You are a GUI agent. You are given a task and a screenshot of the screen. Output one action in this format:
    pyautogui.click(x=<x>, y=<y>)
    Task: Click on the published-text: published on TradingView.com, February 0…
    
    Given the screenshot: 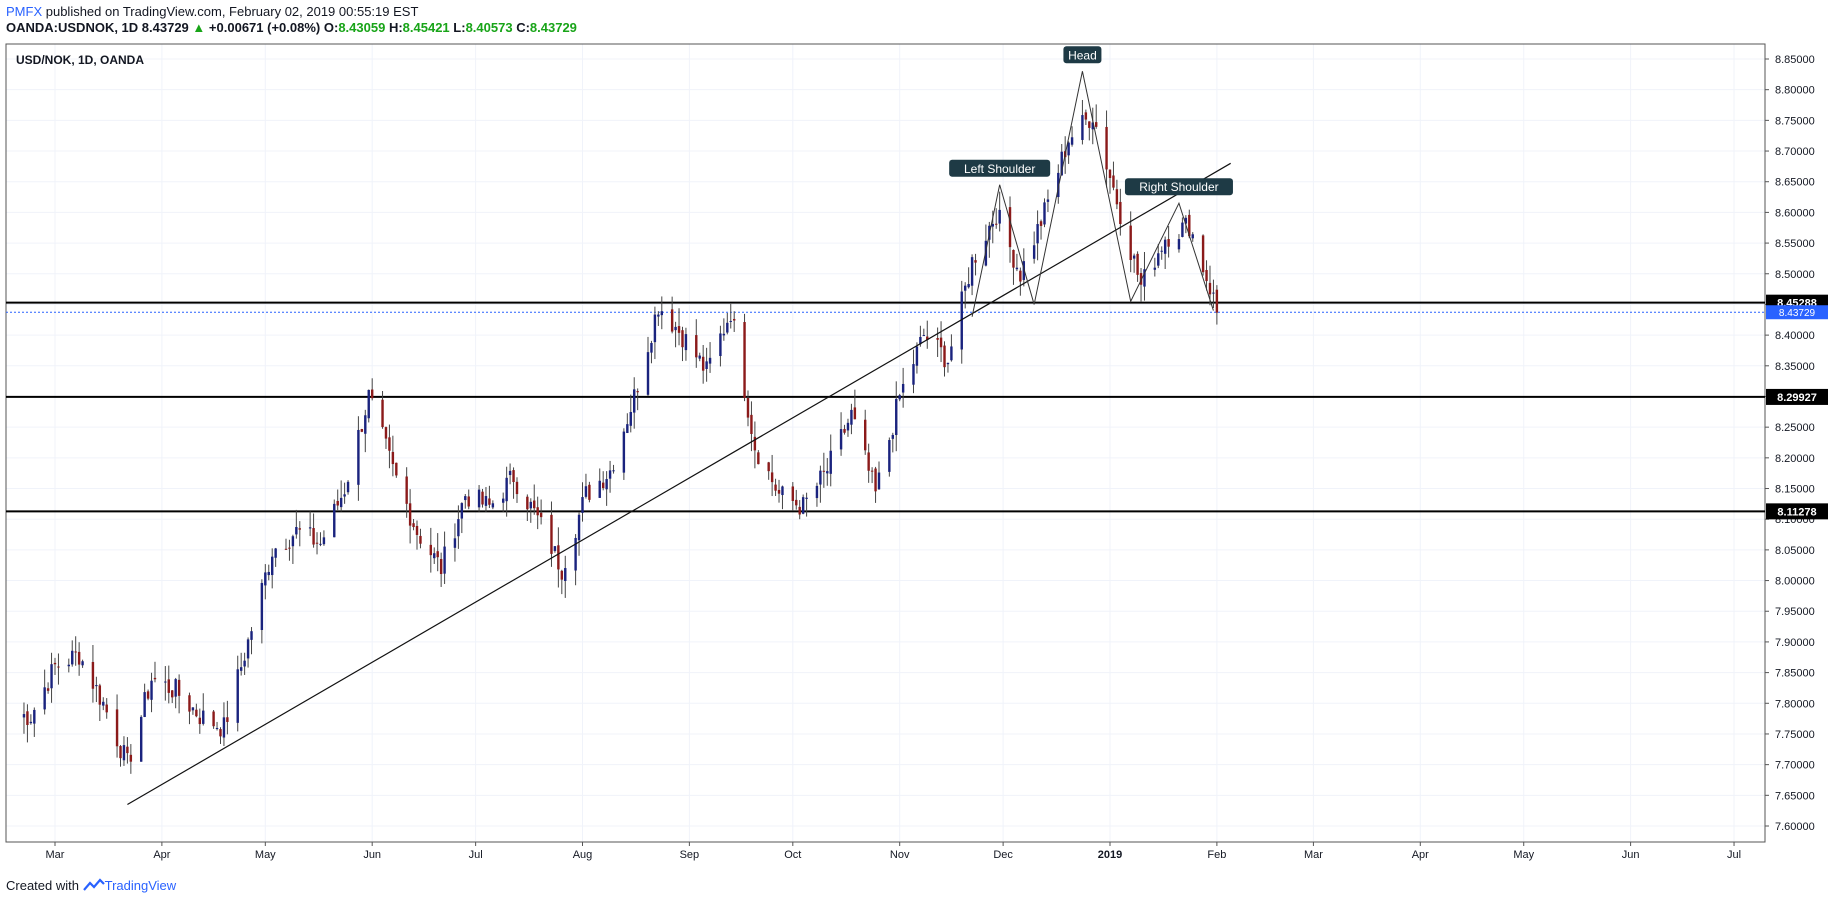 What is the action you would take?
    pyautogui.click(x=230, y=11)
    